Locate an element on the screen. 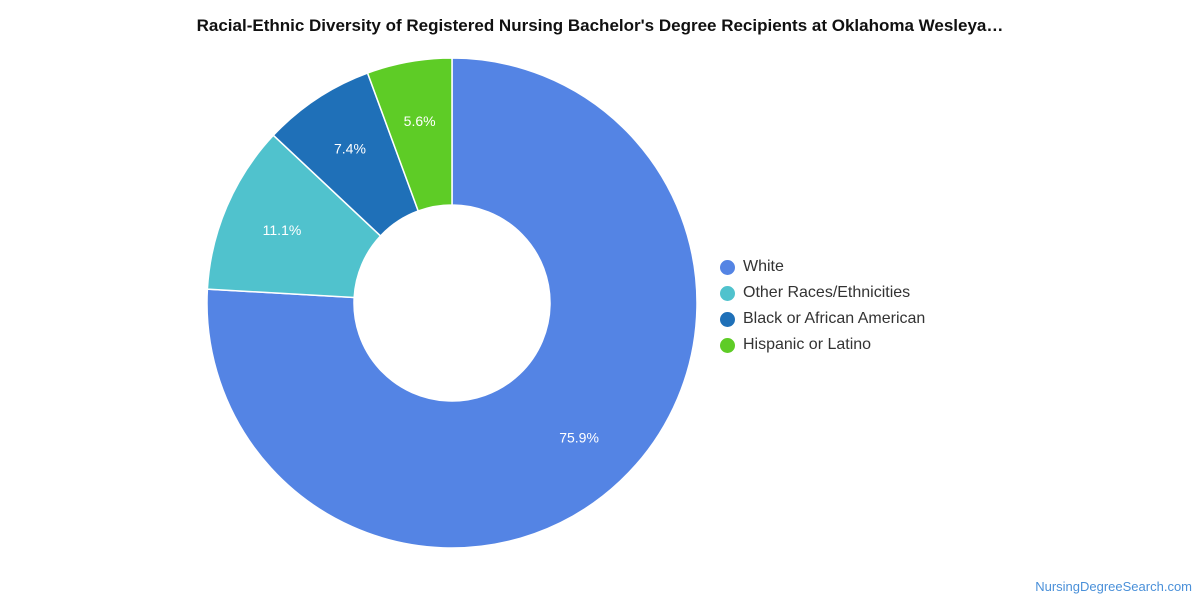 The height and width of the screenshot is (600, 1200). slice-hispanic is located at coordinates (409, 134).